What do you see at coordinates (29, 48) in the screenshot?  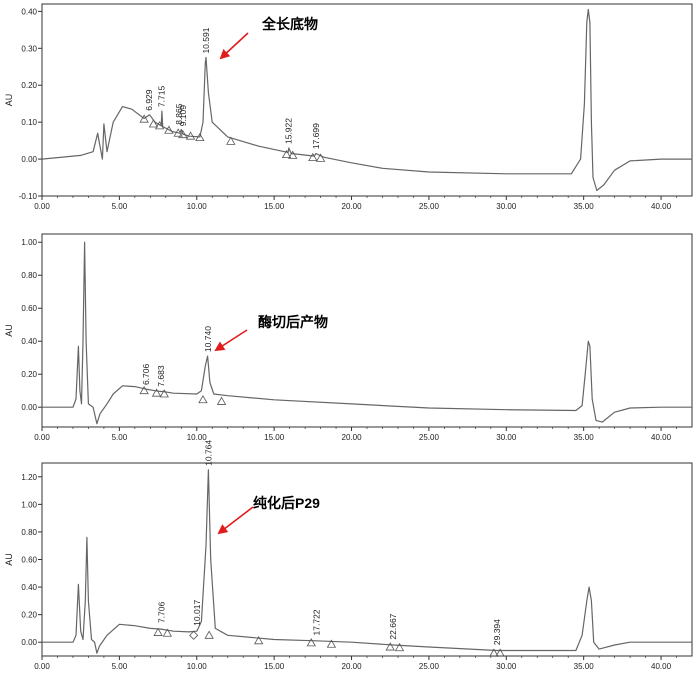 I see `y-tick-label: 0.30` at bounding box center [29, 48].